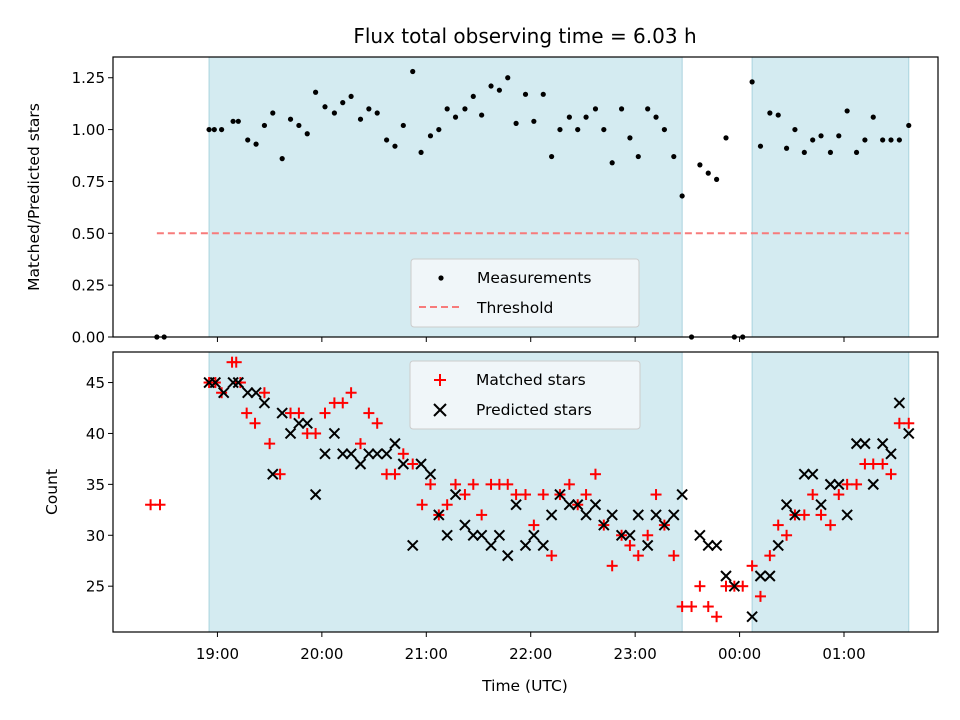 This screenshot has width=960, height=720. What do you see at coordinates (524, 686) in the screenshot?
I see `x-axis-label: Time (UTC)` at bounding box center [524, 686].